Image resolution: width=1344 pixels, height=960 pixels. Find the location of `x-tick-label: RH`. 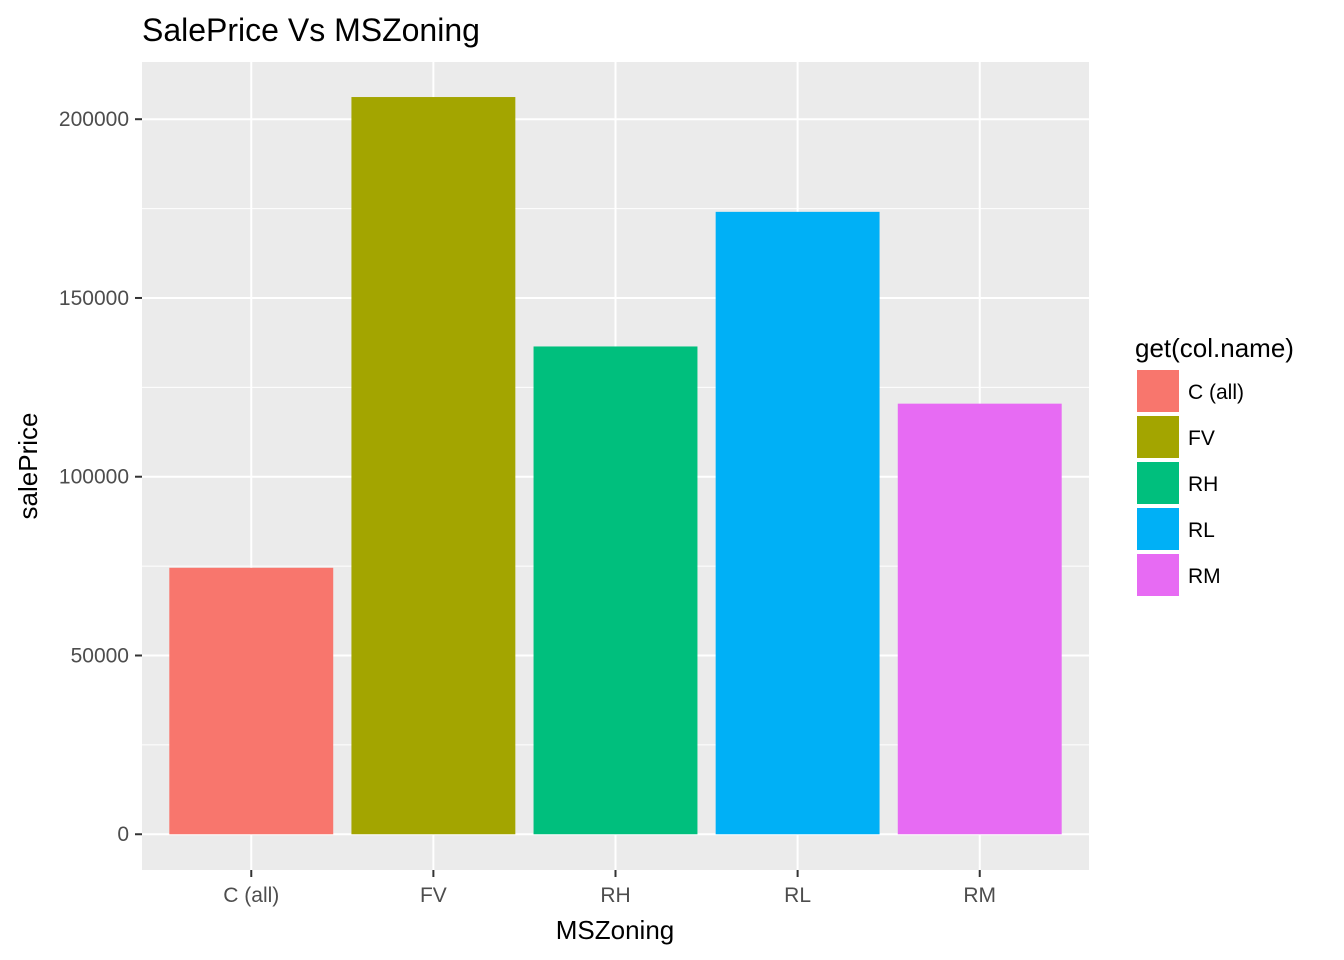

x-tick-label: RH is located at coordinates (615, 895).